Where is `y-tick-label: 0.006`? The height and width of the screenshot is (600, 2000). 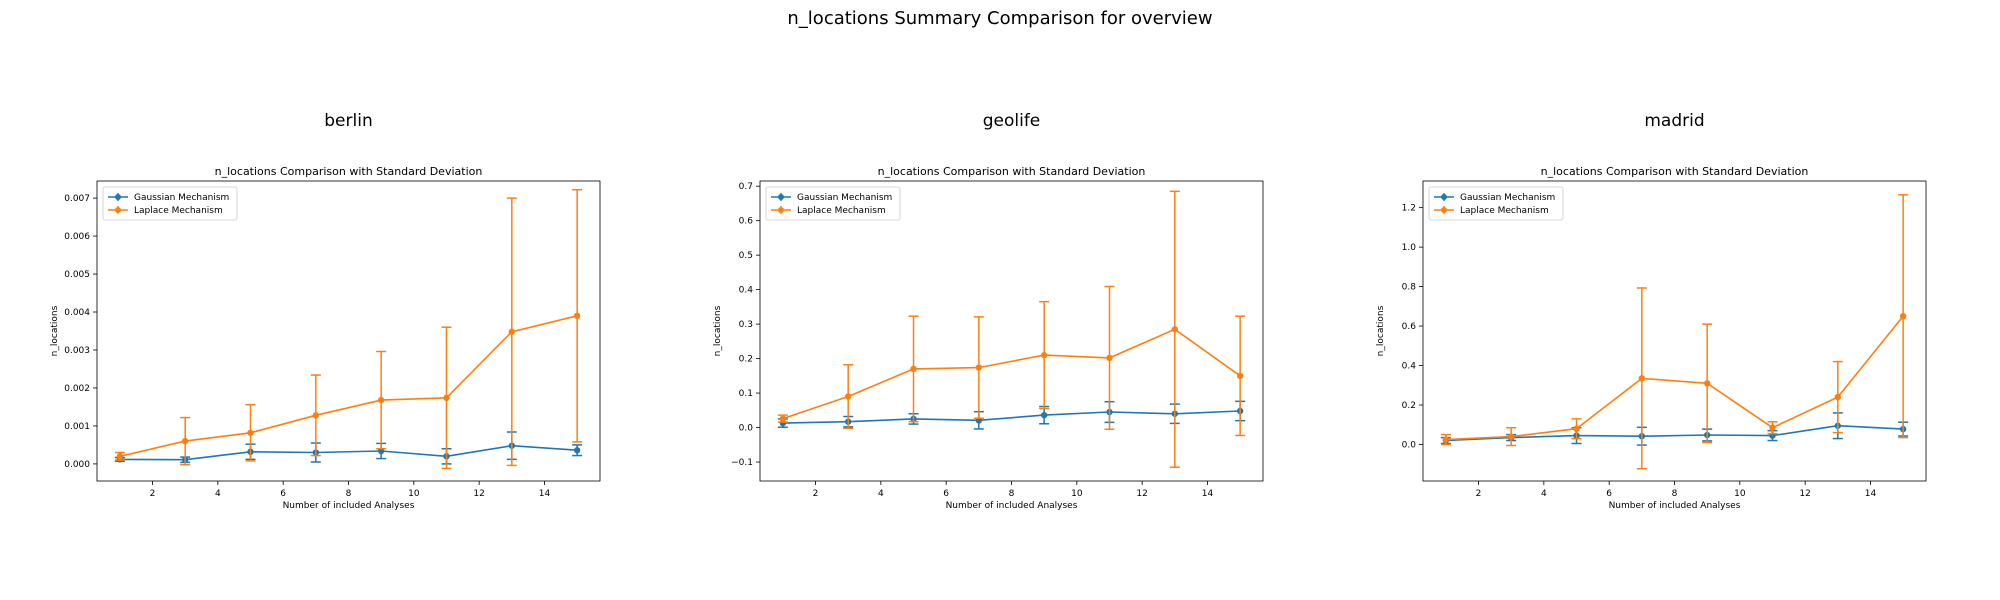
y-tick-label: 0.006 is located at coordinates (77, 237).